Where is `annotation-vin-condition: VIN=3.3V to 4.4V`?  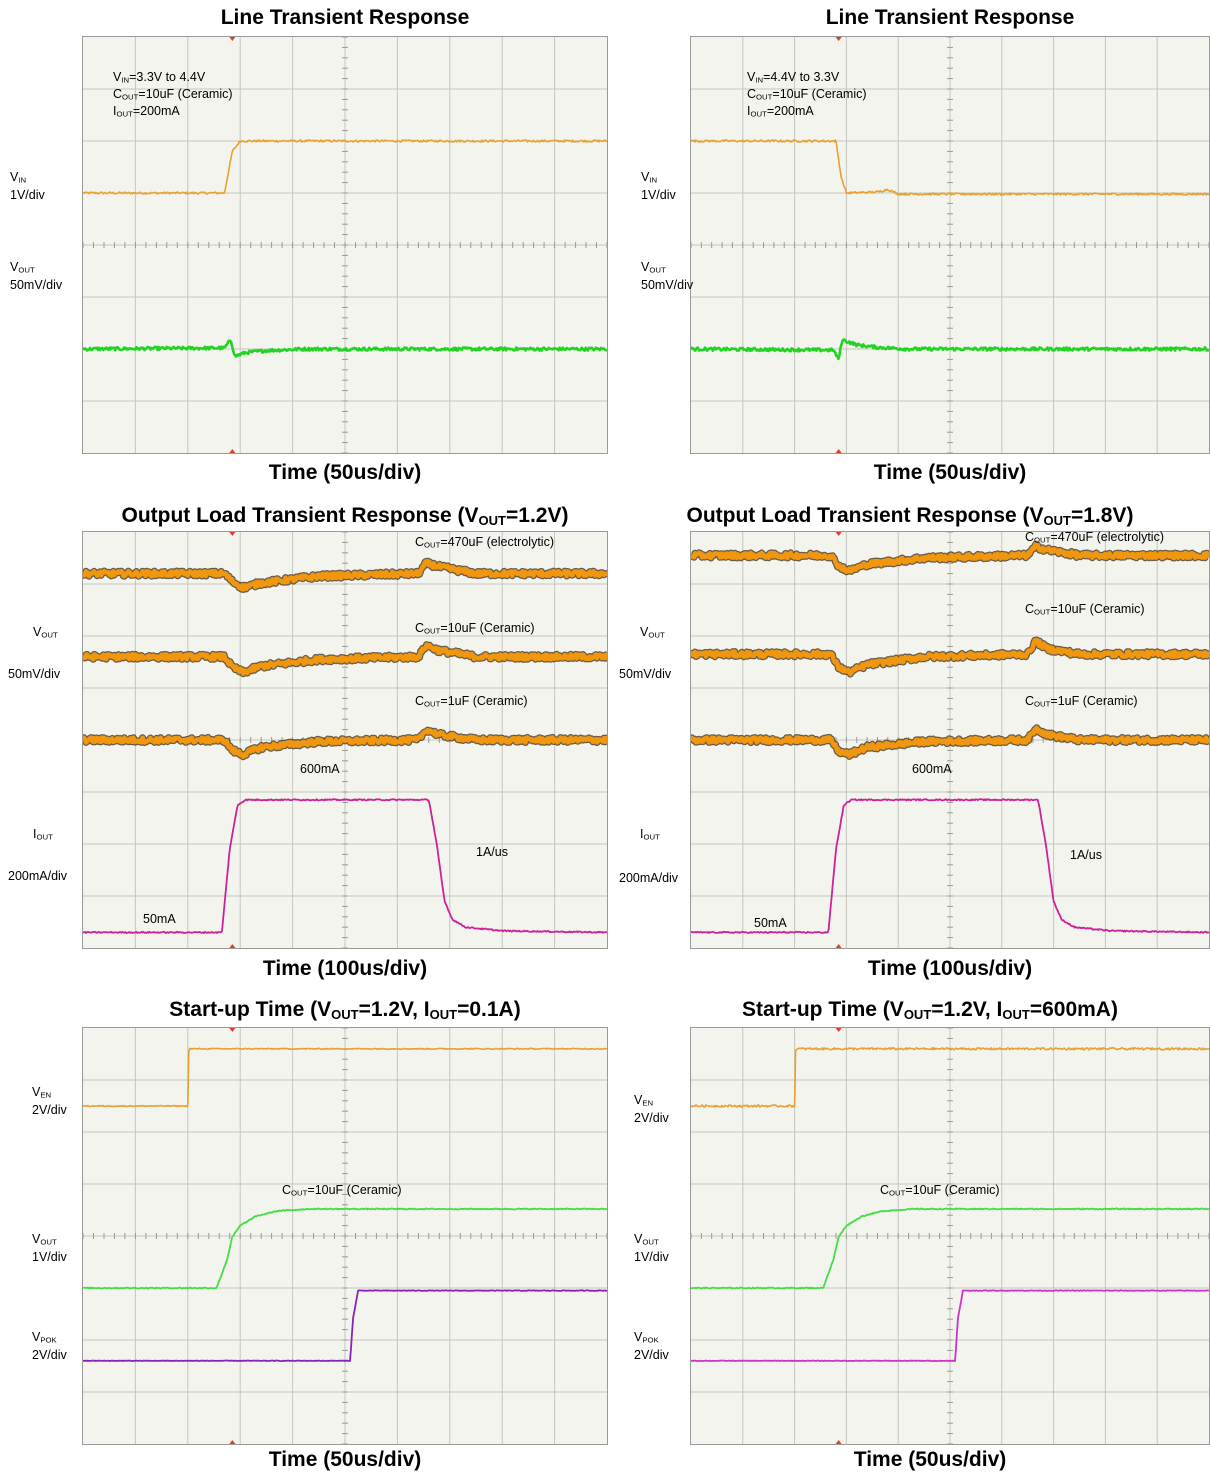 annotation-vin-condition: VIN=3.3V to 4.4V is located at coordinates (159, 77).